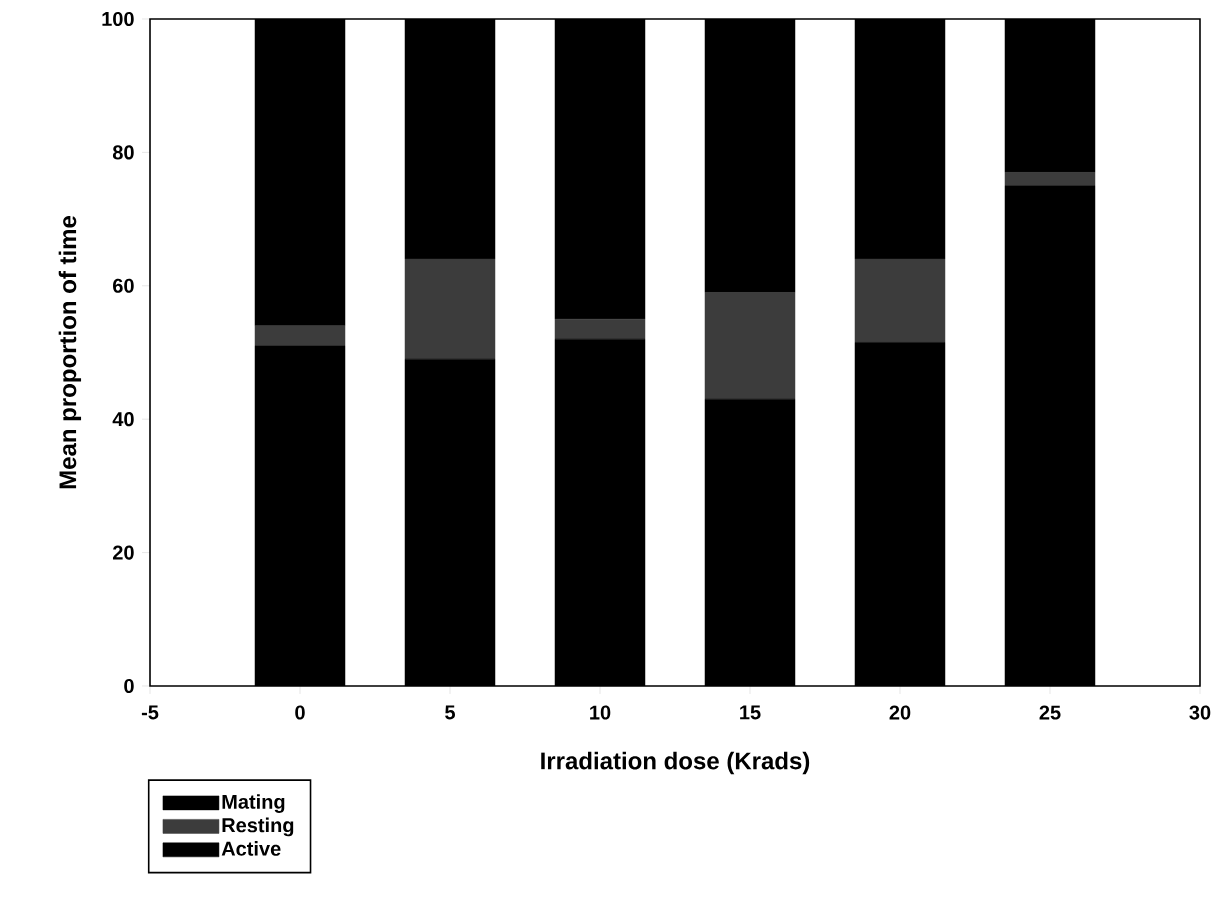  I want to click on x-tick-label: 20, so click(900, 712).